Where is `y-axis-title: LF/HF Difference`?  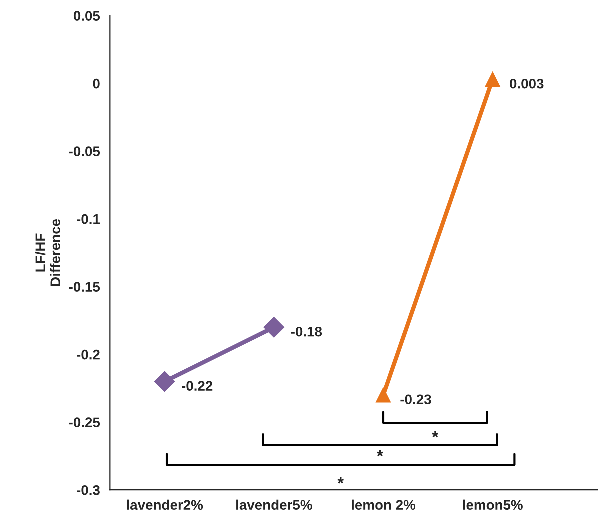 y-axis-title: LF/HF Difference is located at coordinates (47, 252).